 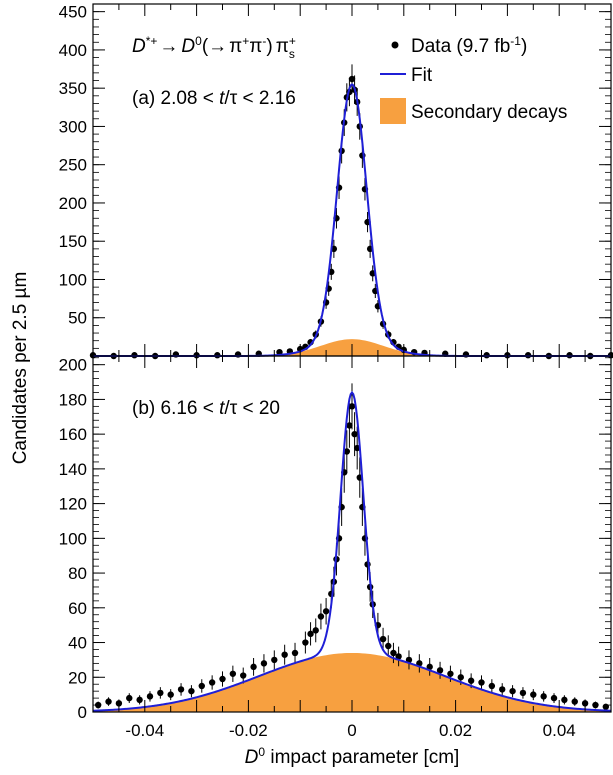 What do you see at coordinates (73, 88) in the screenshot?
I see `panelA-y-tick-label: 350` at bounding box center [73, 88].